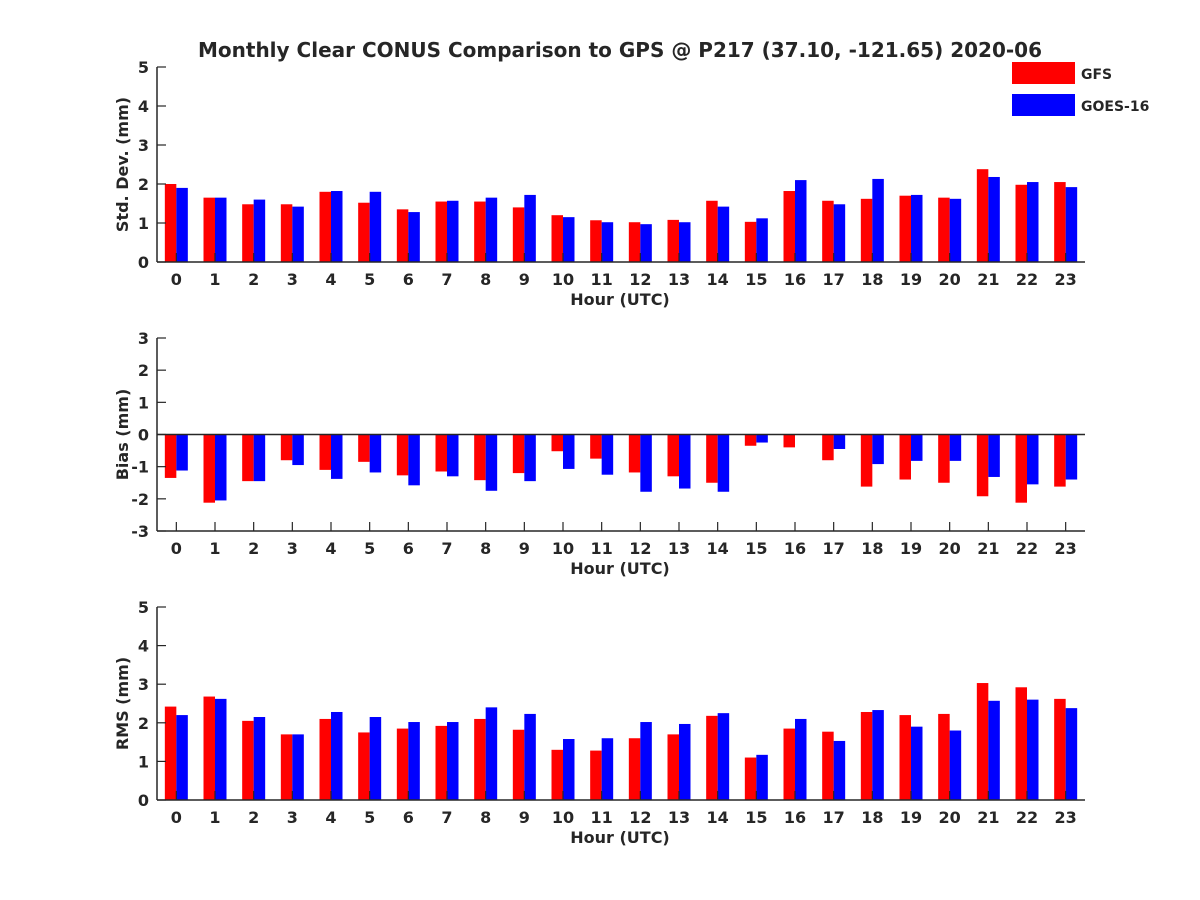 The image size is (1200, 900). I want to click on bias-bar-gfs-h14, so click(712, 458).